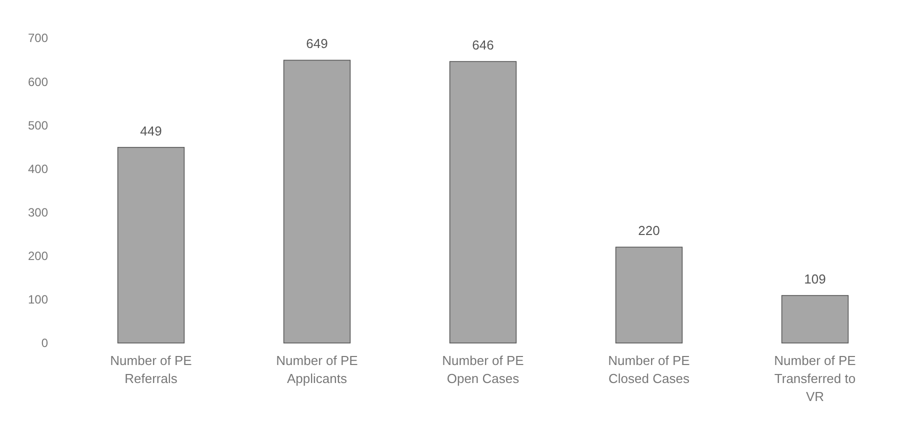 The image size is (914, 425). What do you see at coordinates (38, 125) in the screenshot?
I see `y-tick-label: 500` at bounding box center [38, 125].